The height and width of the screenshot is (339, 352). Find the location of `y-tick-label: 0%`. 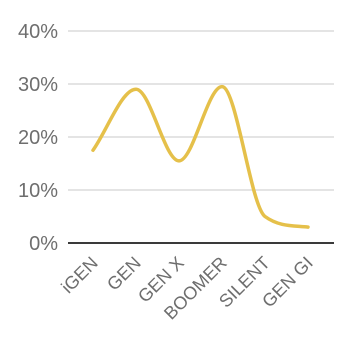

y-tick-label: 0% is located at coordinates (43, 244).